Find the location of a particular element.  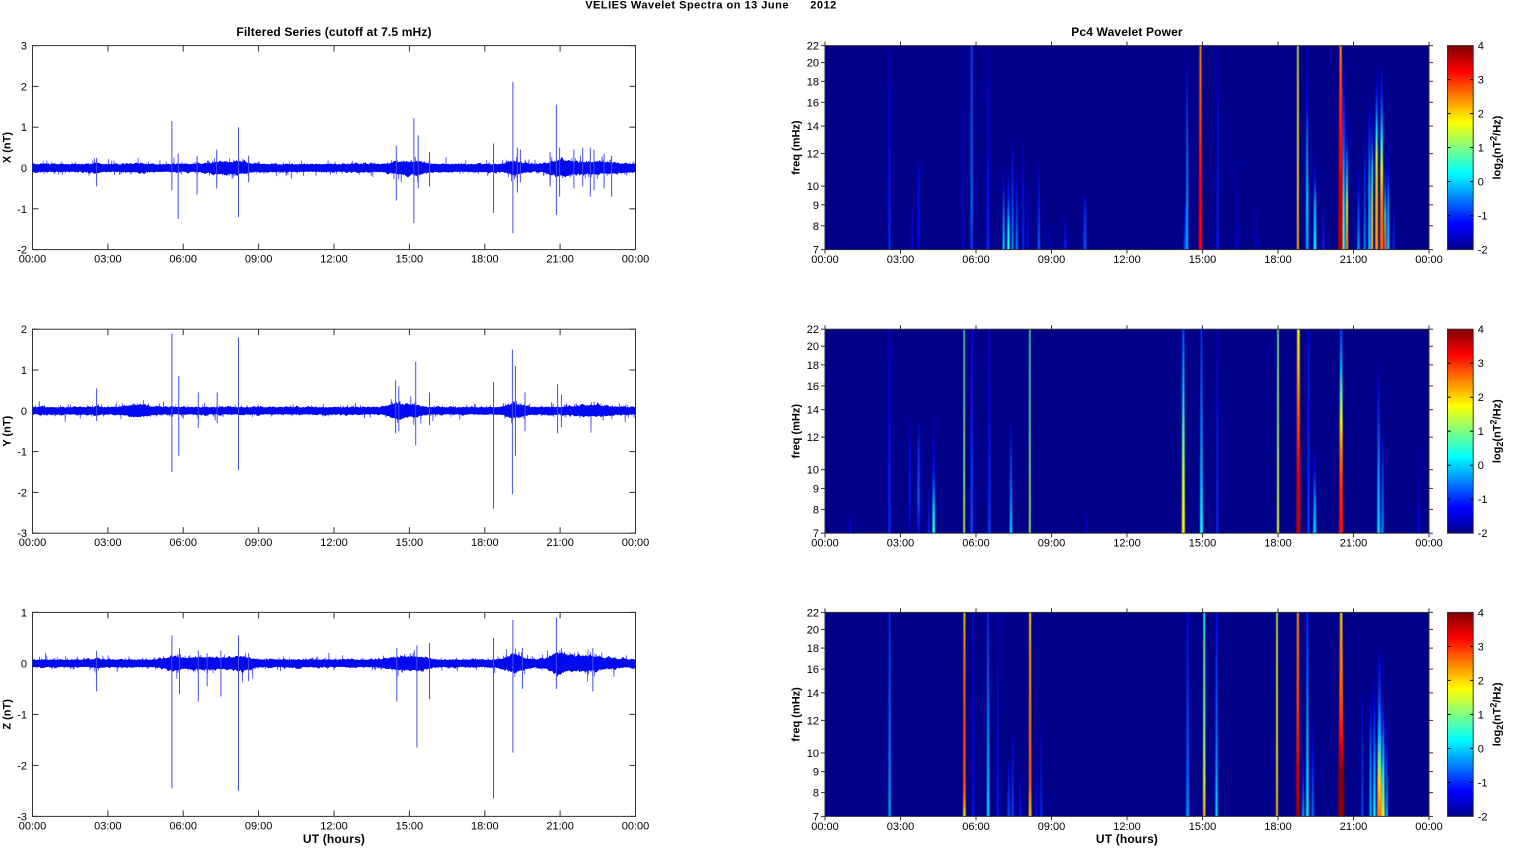

svg-text: Pc4 Wavelet Power is located at coordinates (1127, 32).